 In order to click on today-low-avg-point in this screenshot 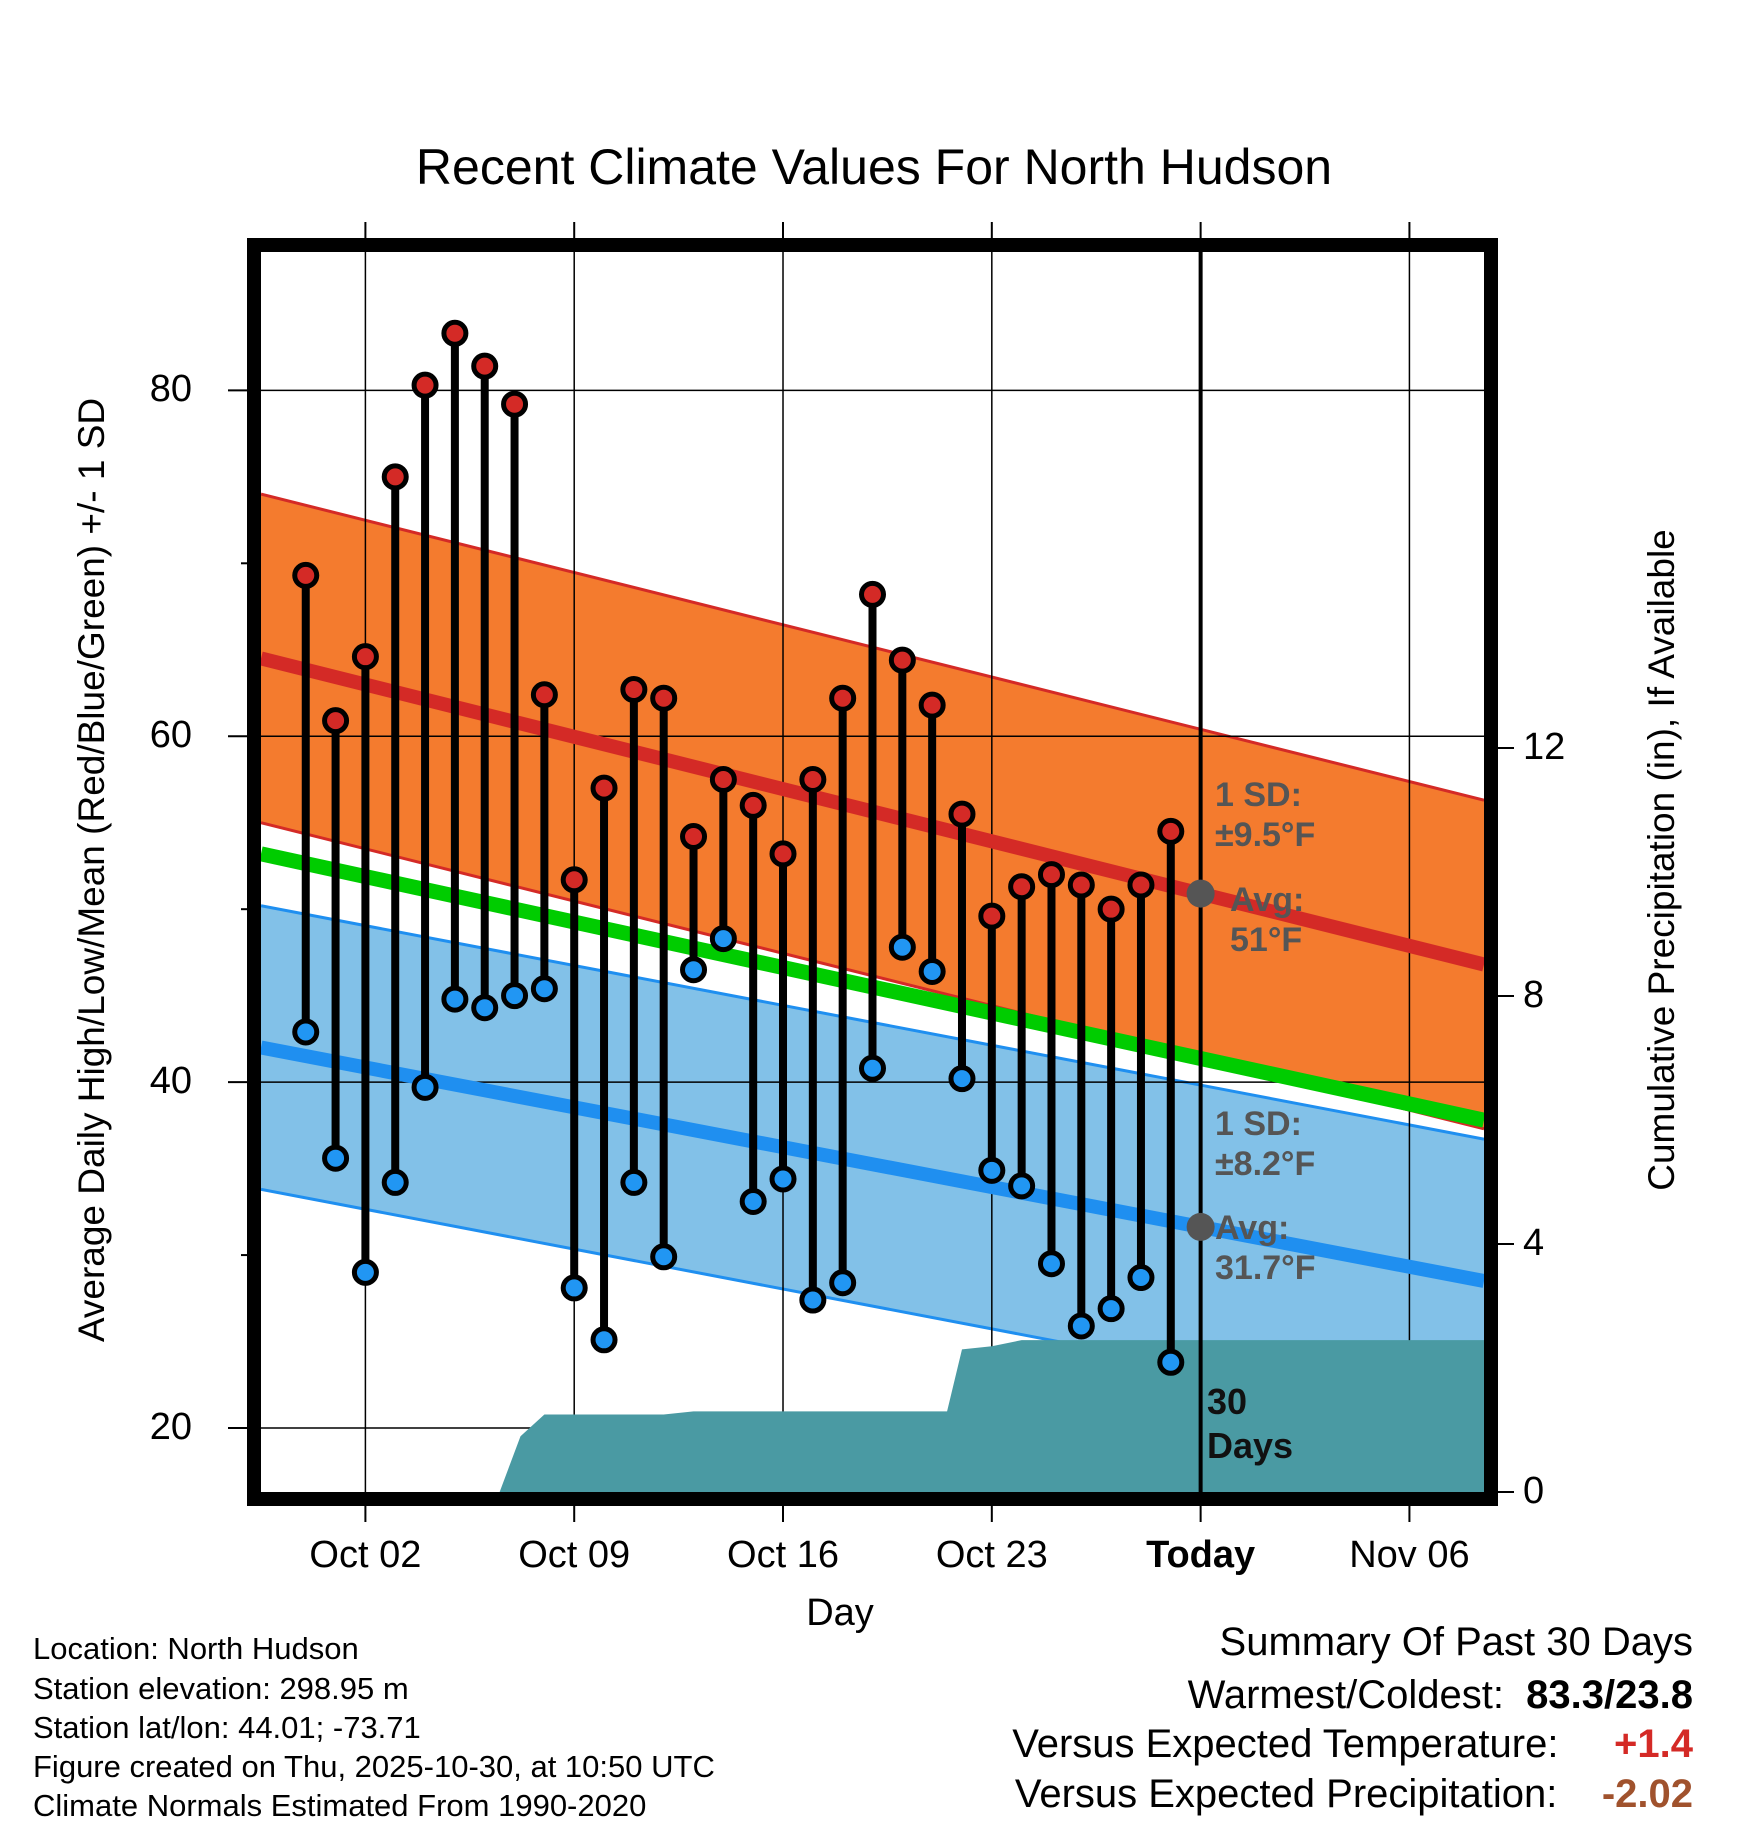, I will do `click(1200, 1226)`.